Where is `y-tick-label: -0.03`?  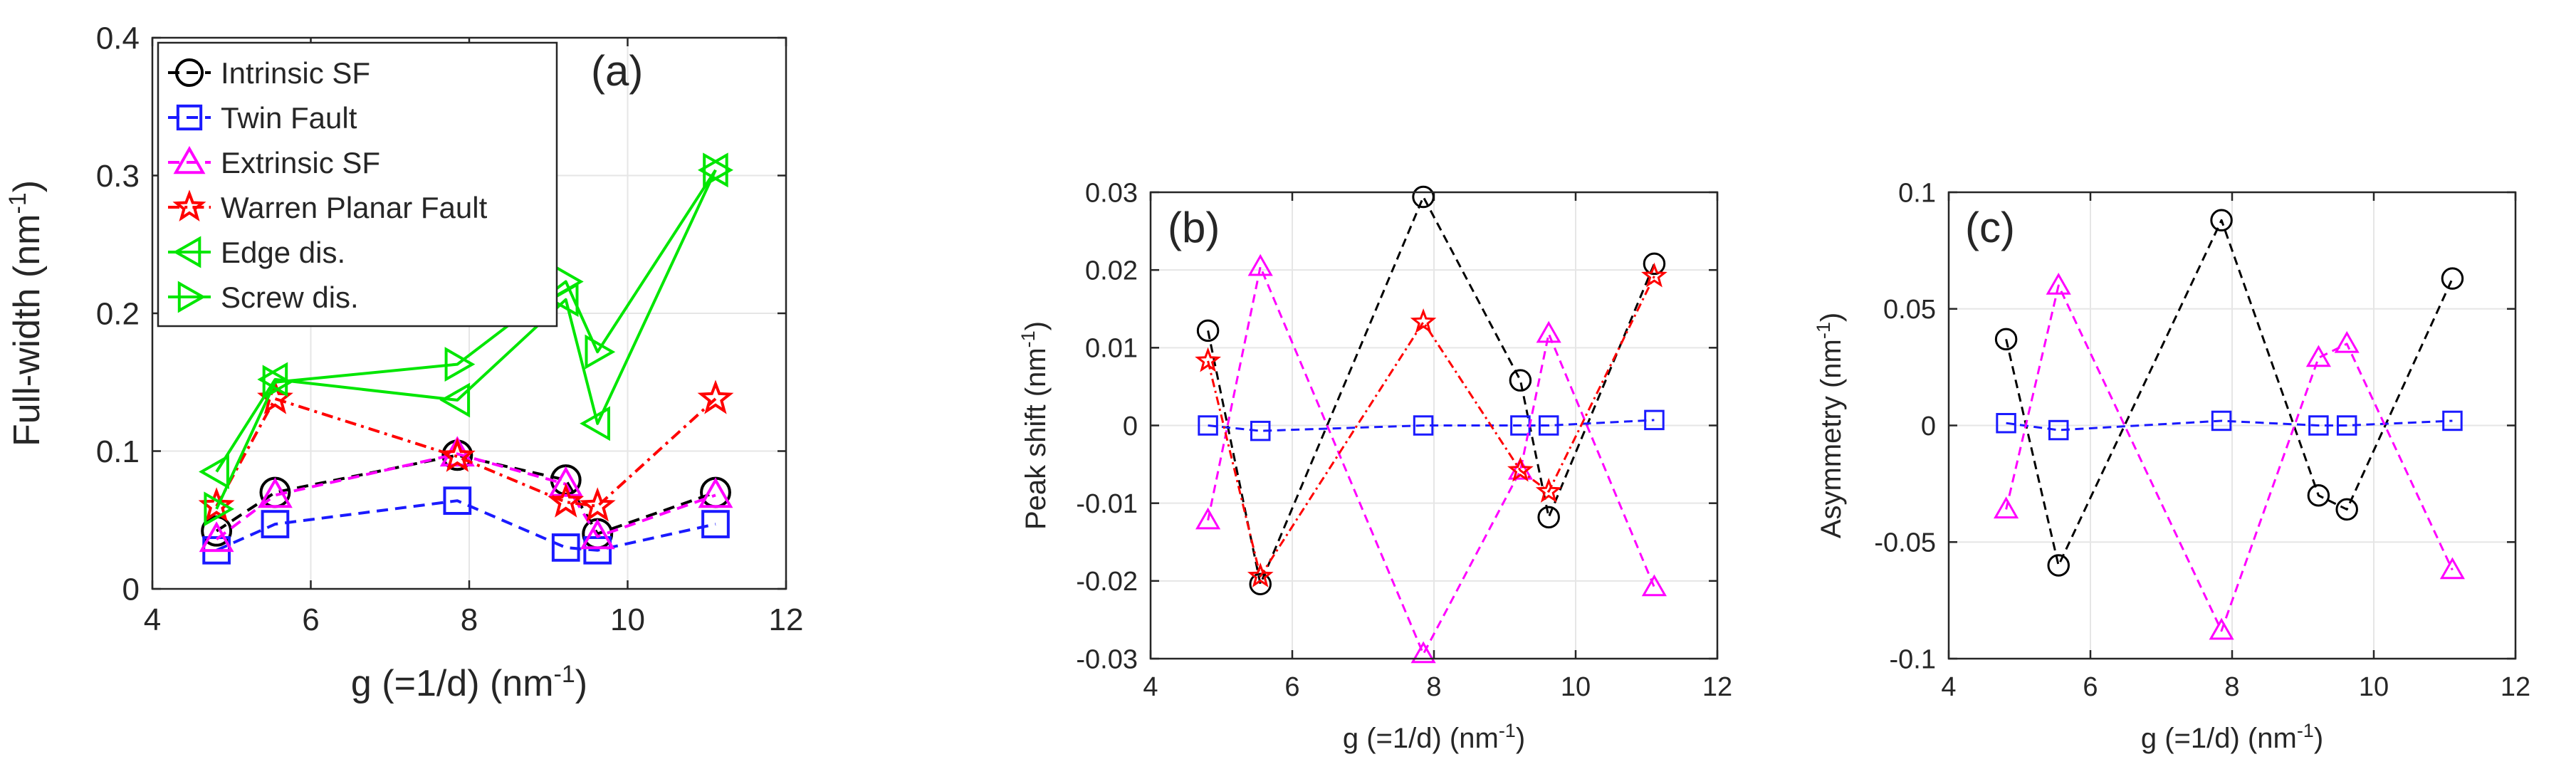 y-tick-label: -0.03 is located at coordinates (1107, 659).